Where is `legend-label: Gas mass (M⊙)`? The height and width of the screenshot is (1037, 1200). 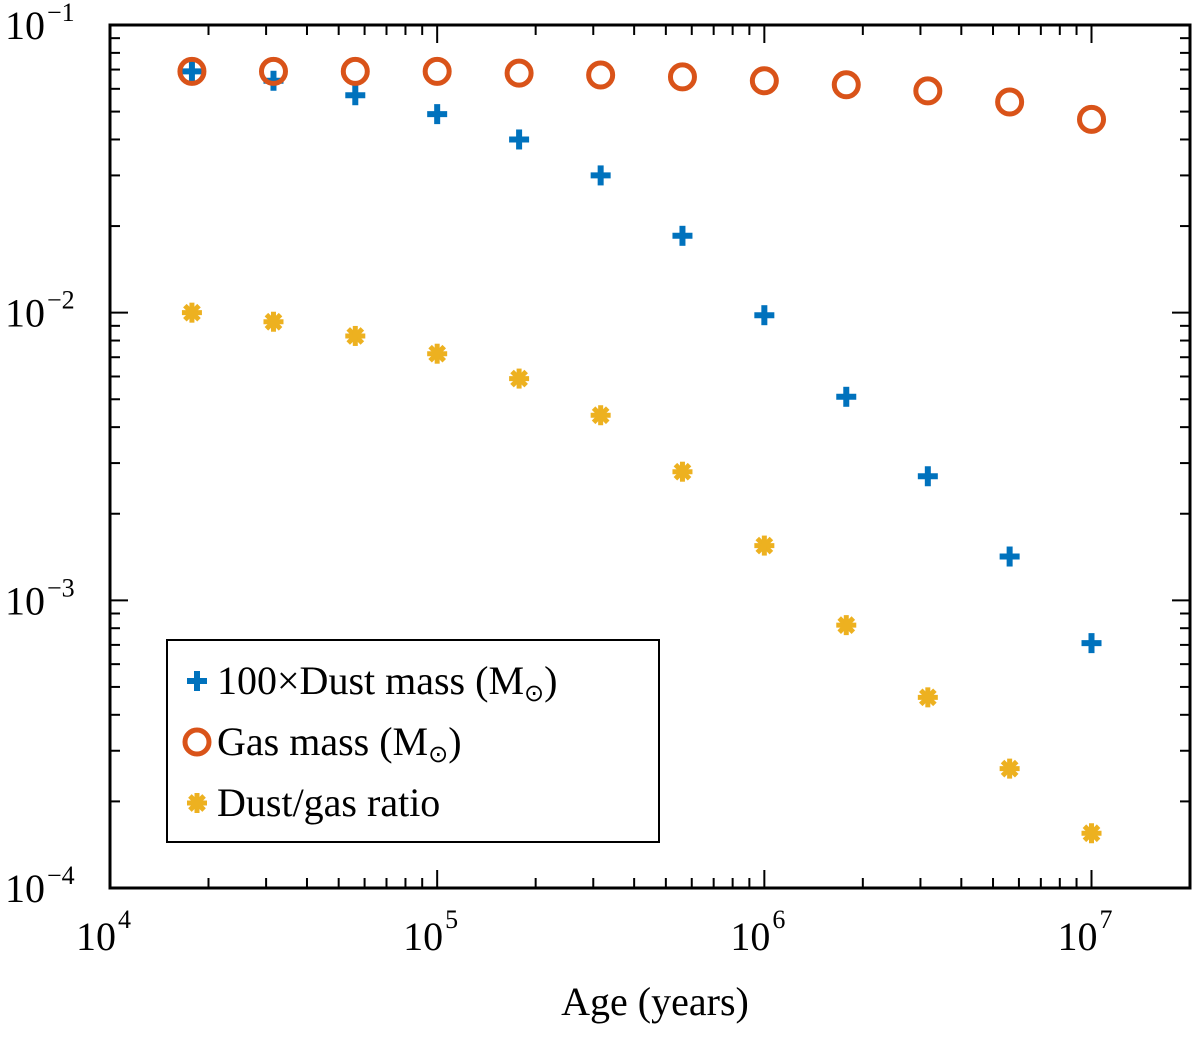 legend-label: Gas mass (M⊙) is located at coordinates (339, 743).